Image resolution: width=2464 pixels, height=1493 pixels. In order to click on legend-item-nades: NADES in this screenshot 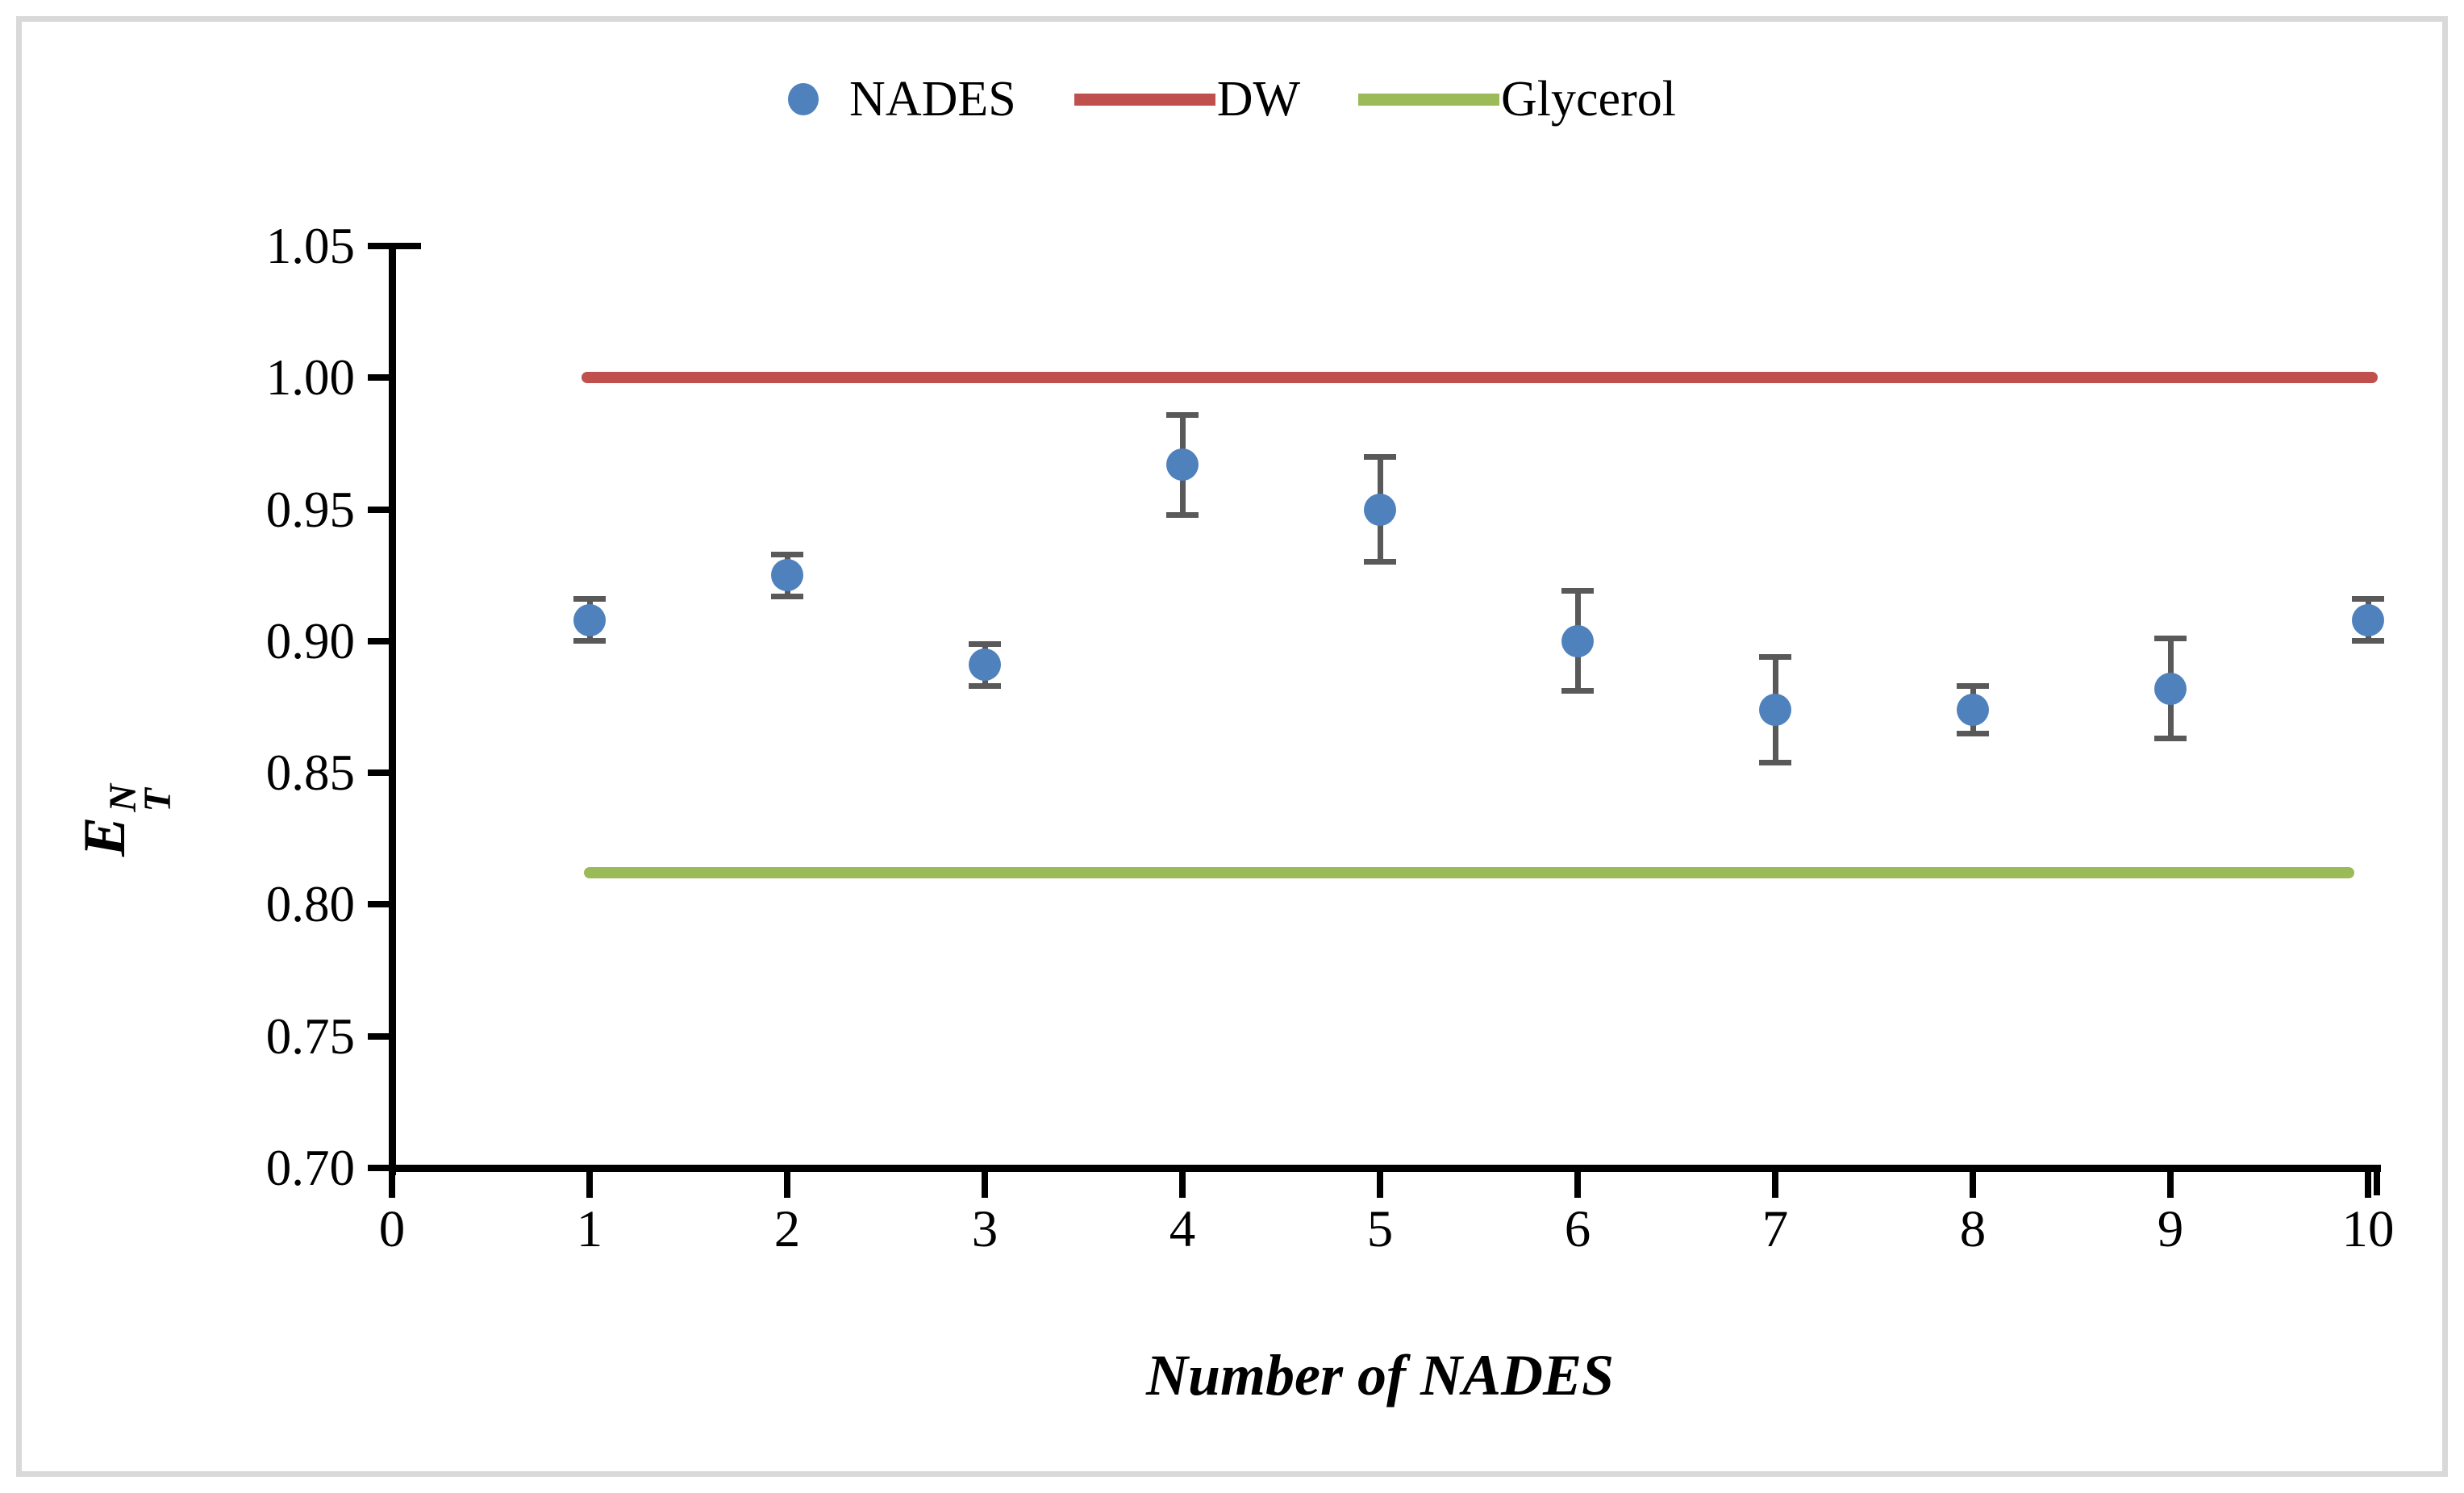, I will do `click(902, 99)`.